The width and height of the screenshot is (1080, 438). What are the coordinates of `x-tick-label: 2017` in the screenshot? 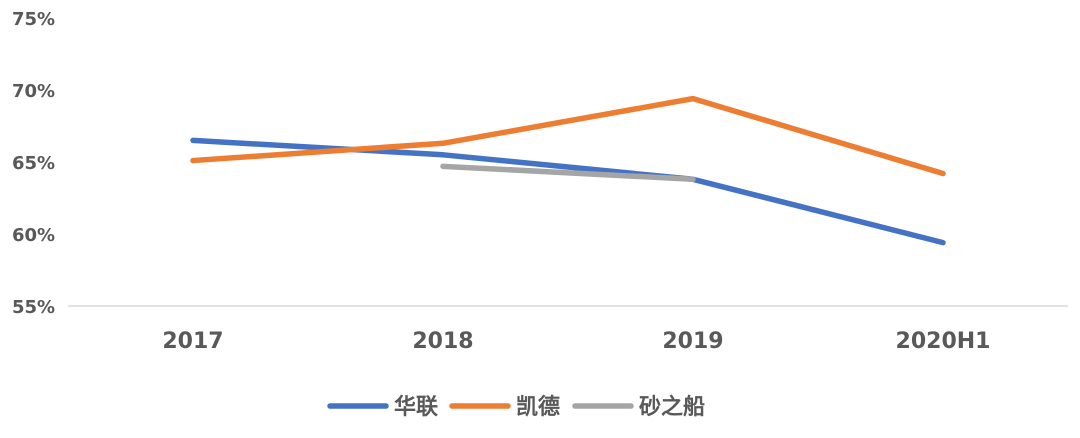 It's located at (192, 341).